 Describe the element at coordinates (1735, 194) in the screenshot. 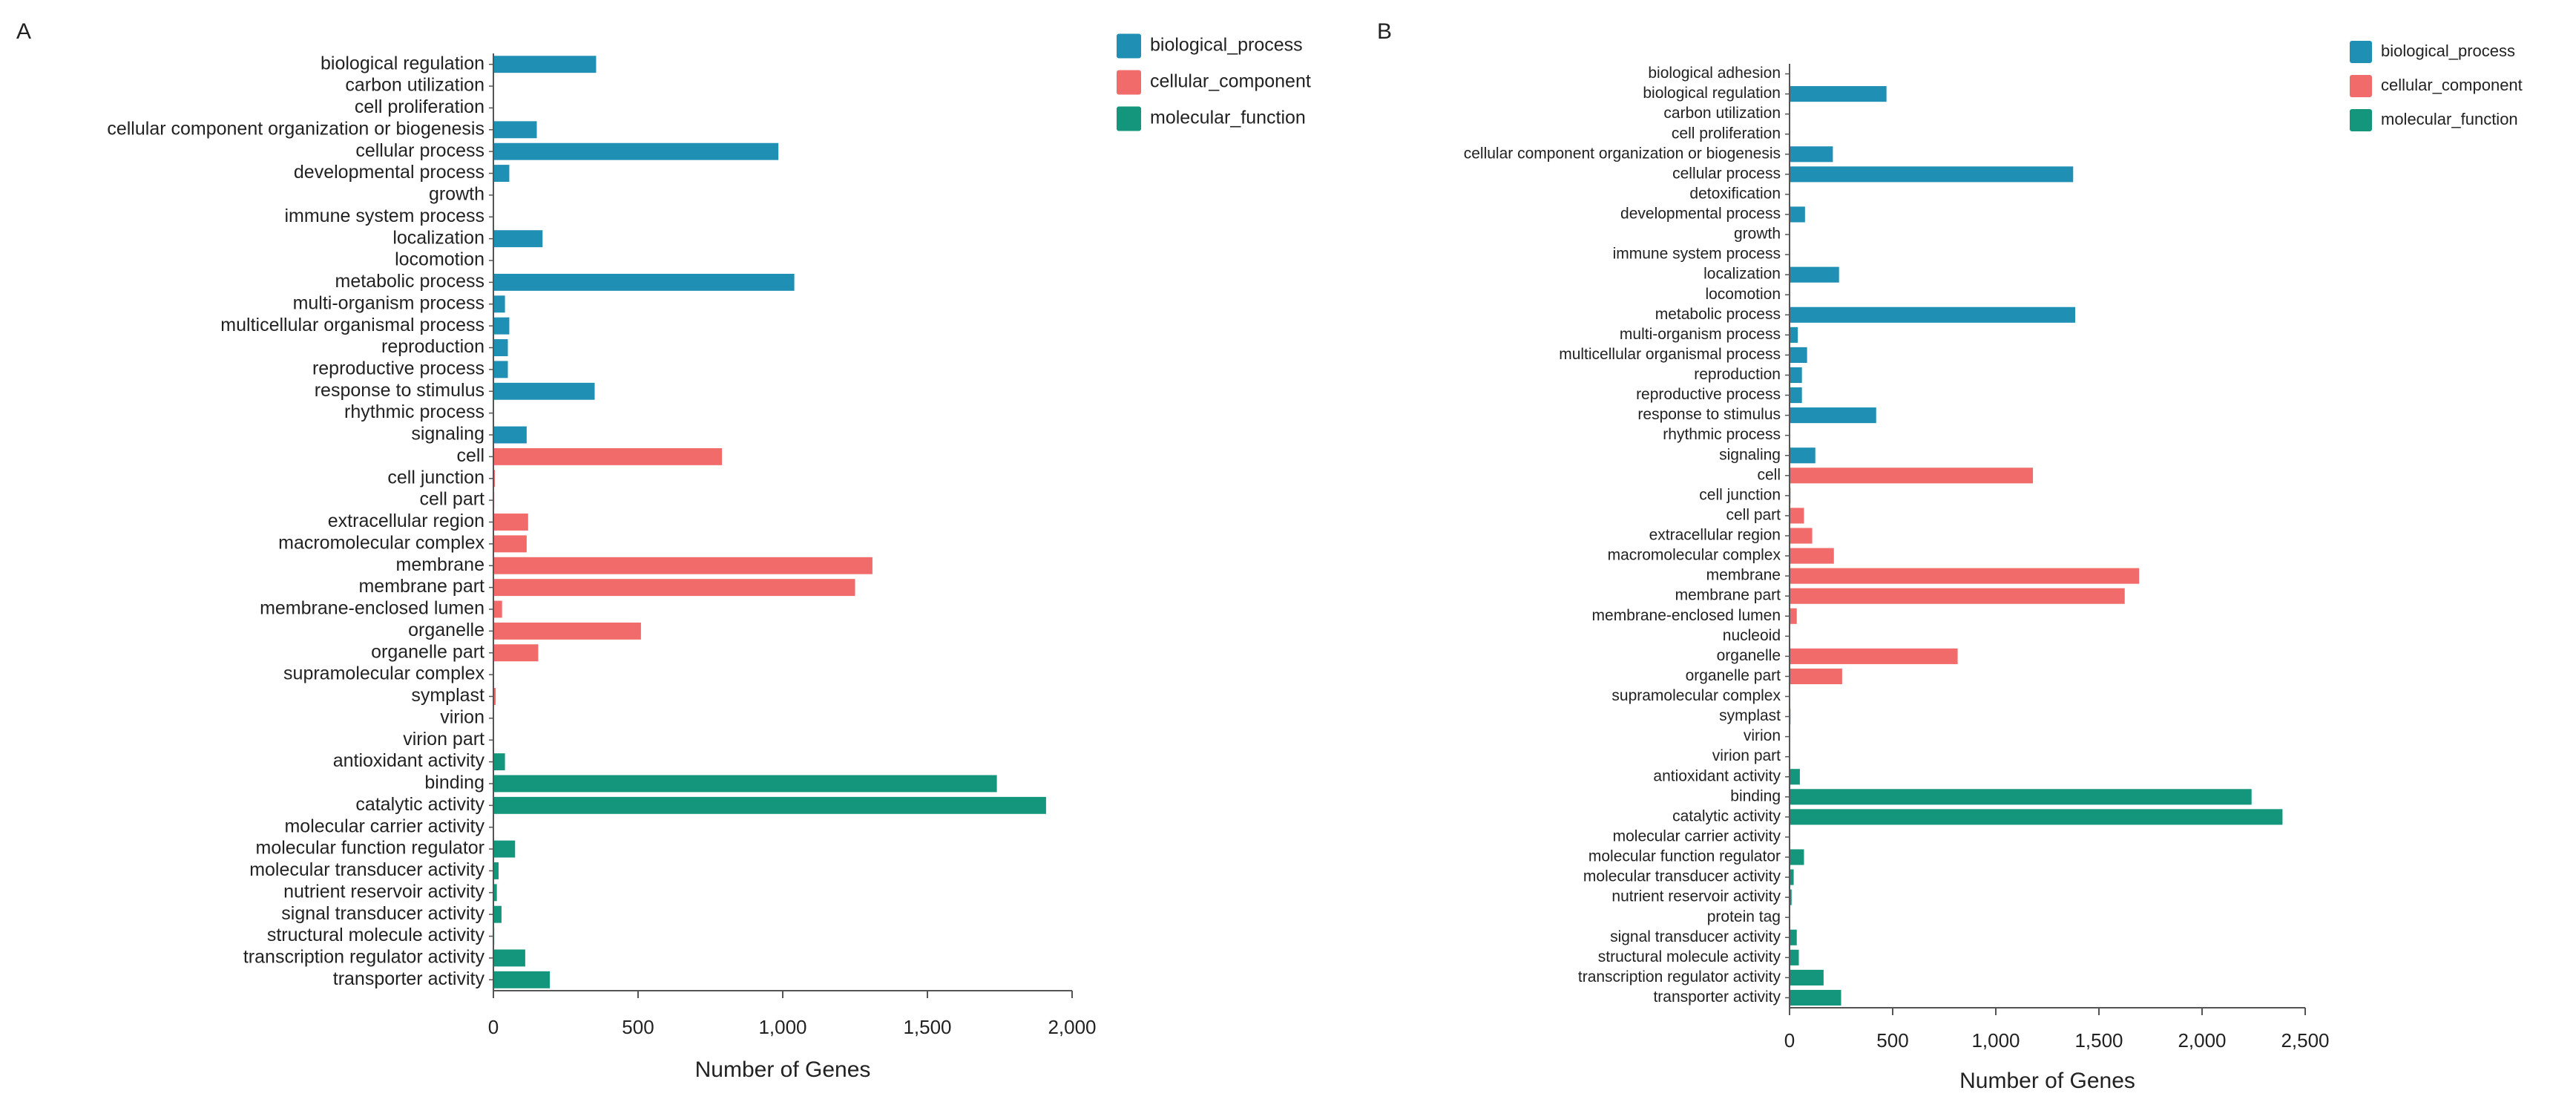

I see `category-label: detoxification` at that location.